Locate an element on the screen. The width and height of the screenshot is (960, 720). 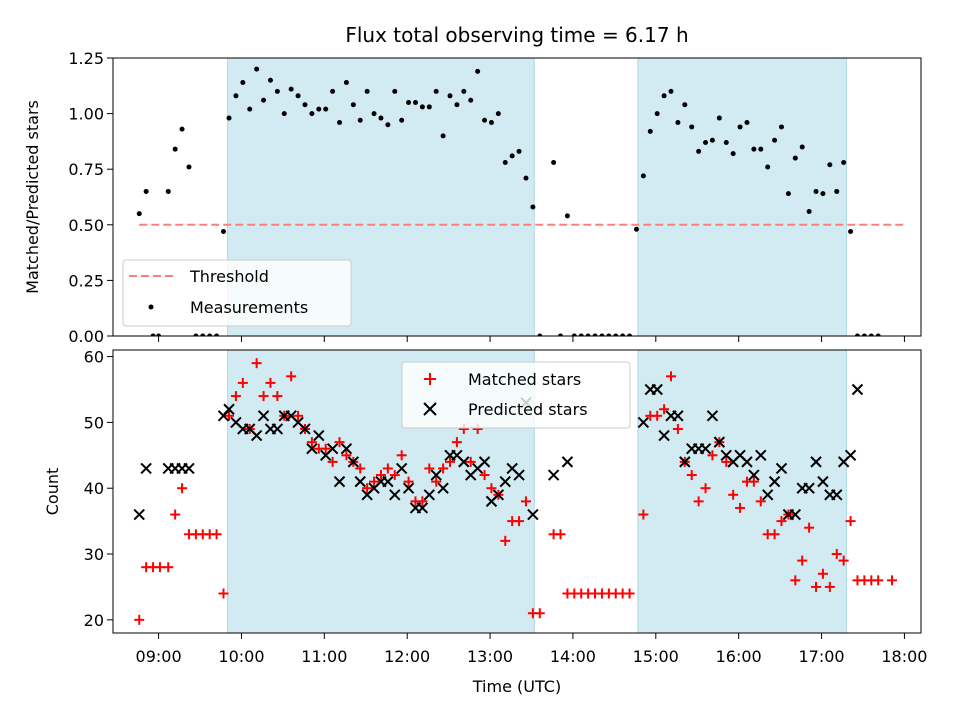
top-legend: Threshold Measurements is located at coordinates (237, 293).